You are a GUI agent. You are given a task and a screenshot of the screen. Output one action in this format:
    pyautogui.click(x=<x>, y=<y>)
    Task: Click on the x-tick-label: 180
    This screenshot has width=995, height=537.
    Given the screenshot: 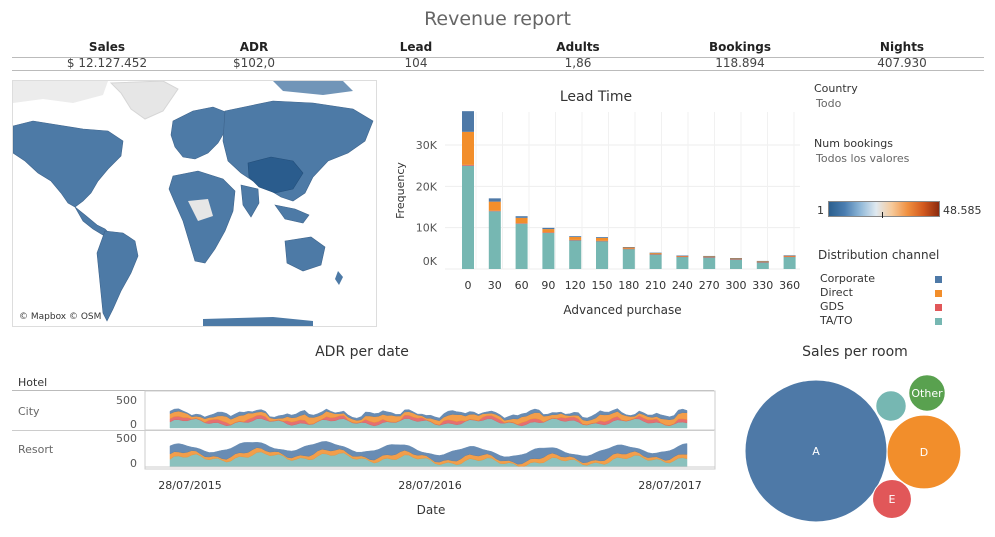 What is the action you would take?
    pyautogui.click(x=628, y=285)
    